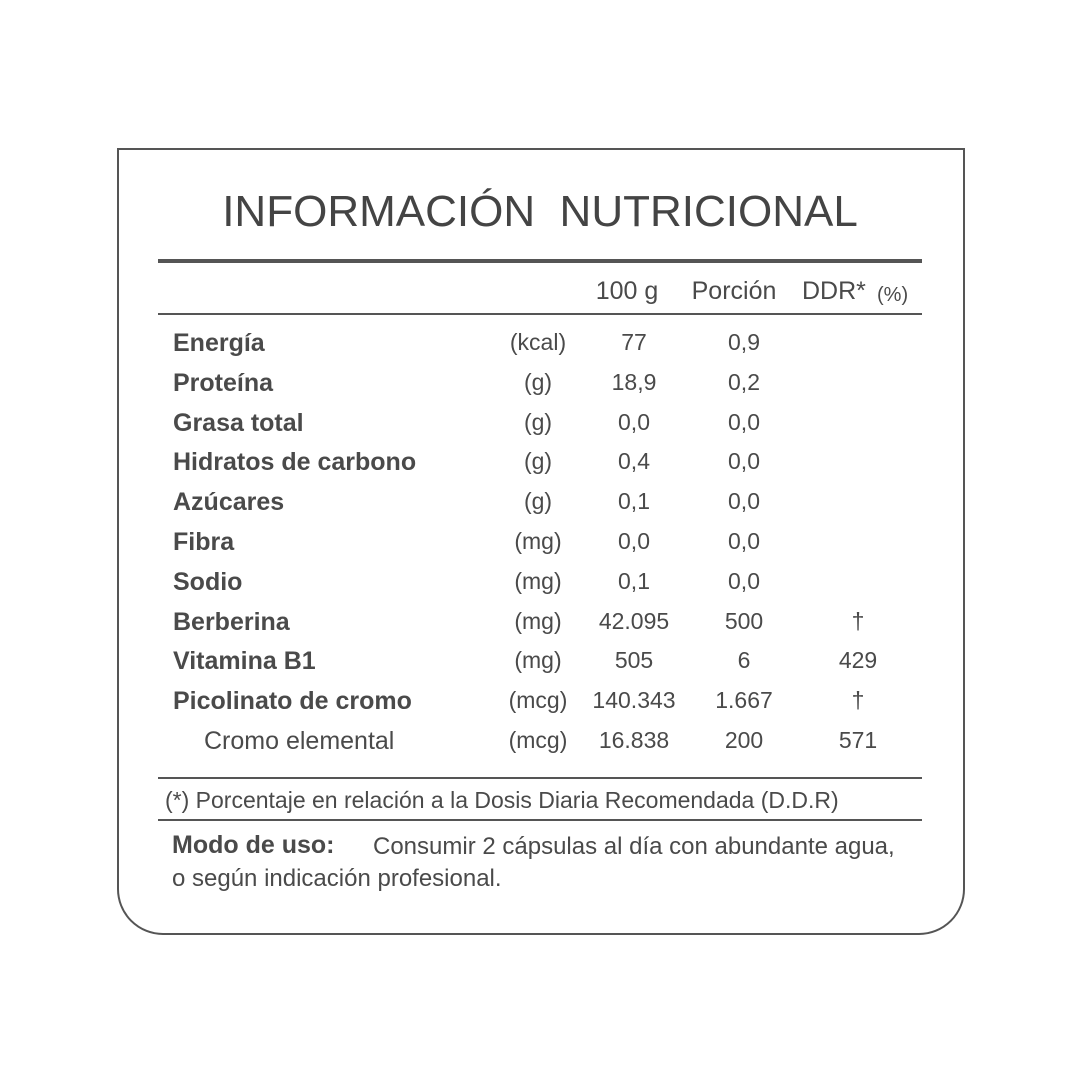 The width and height of the screenshot is (1080, 1080). Describe the element at coordinates (634, 700) in the screenshot. I see `row-per100: 140.343` at that location.